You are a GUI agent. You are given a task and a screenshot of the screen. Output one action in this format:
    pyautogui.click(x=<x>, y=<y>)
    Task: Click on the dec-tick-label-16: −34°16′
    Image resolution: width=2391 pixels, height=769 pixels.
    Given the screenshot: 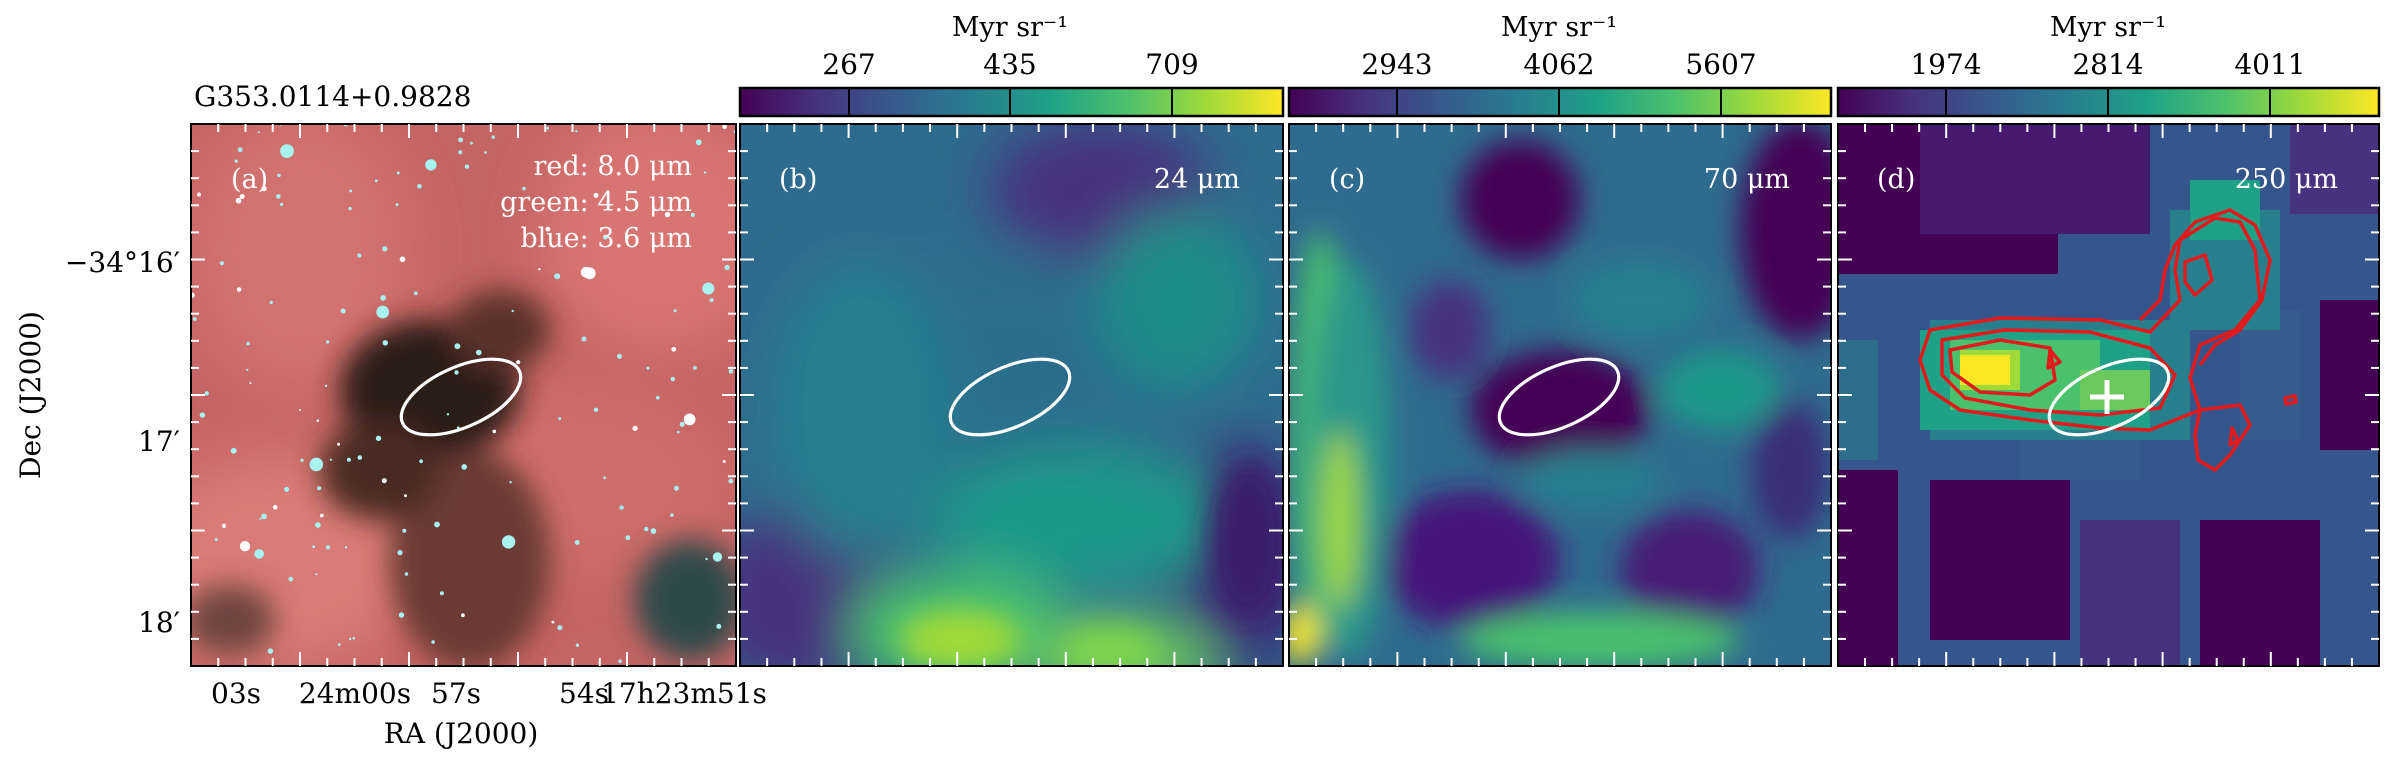 What is the action you would take?
    pyautogui.click(x=122, y=262)
    